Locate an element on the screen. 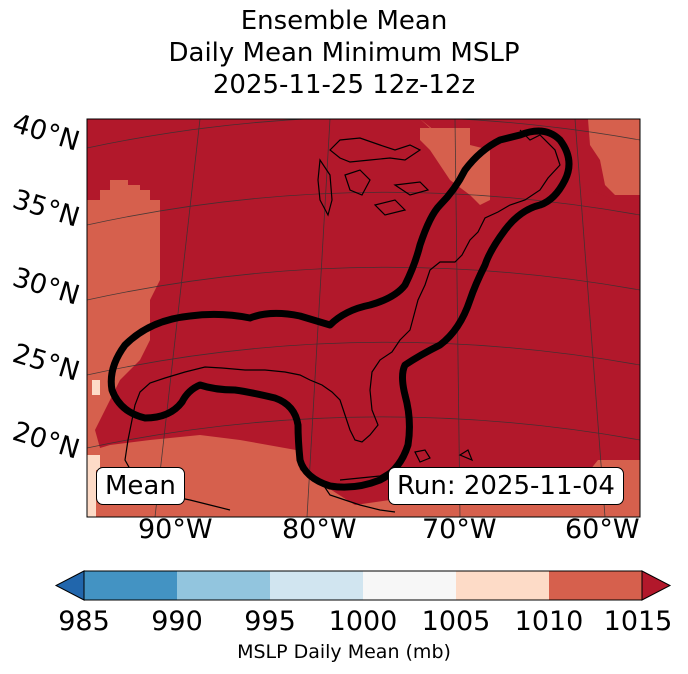 The image size is (688, 674). title-line-2: Daily Mean Minimum MSLP is located at coordinates (344, 53).